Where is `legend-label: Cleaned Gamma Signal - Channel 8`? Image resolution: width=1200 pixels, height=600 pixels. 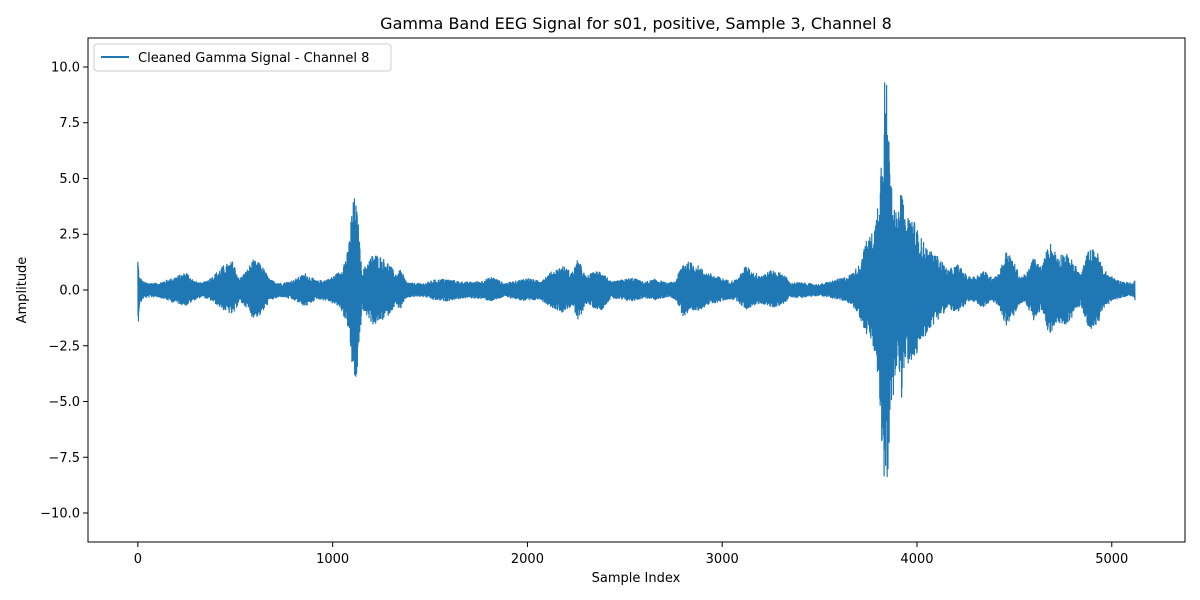 legend-label: Cleaned Gamma Signal - Channel 8 is located at coordinates (253, 58).